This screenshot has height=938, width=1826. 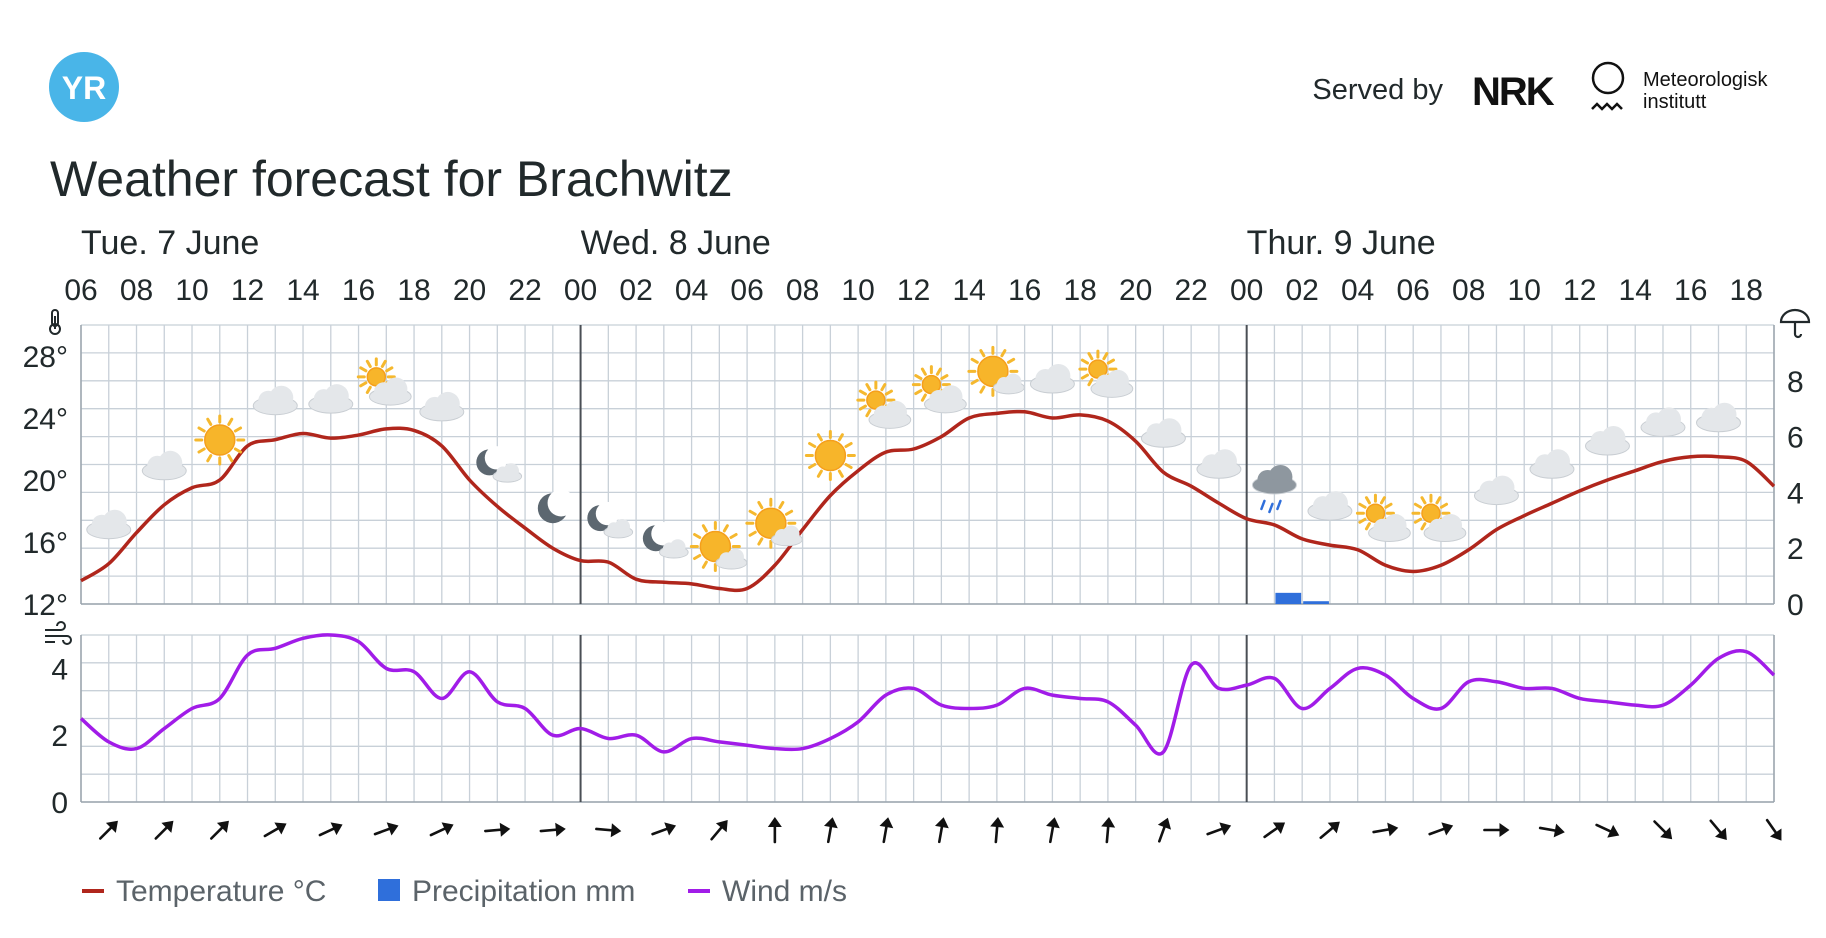 What do you see at coordinates (523, 891) in the screenshot?
I see `legend-label: Precipitation mm` at bounding box center [523, 891].